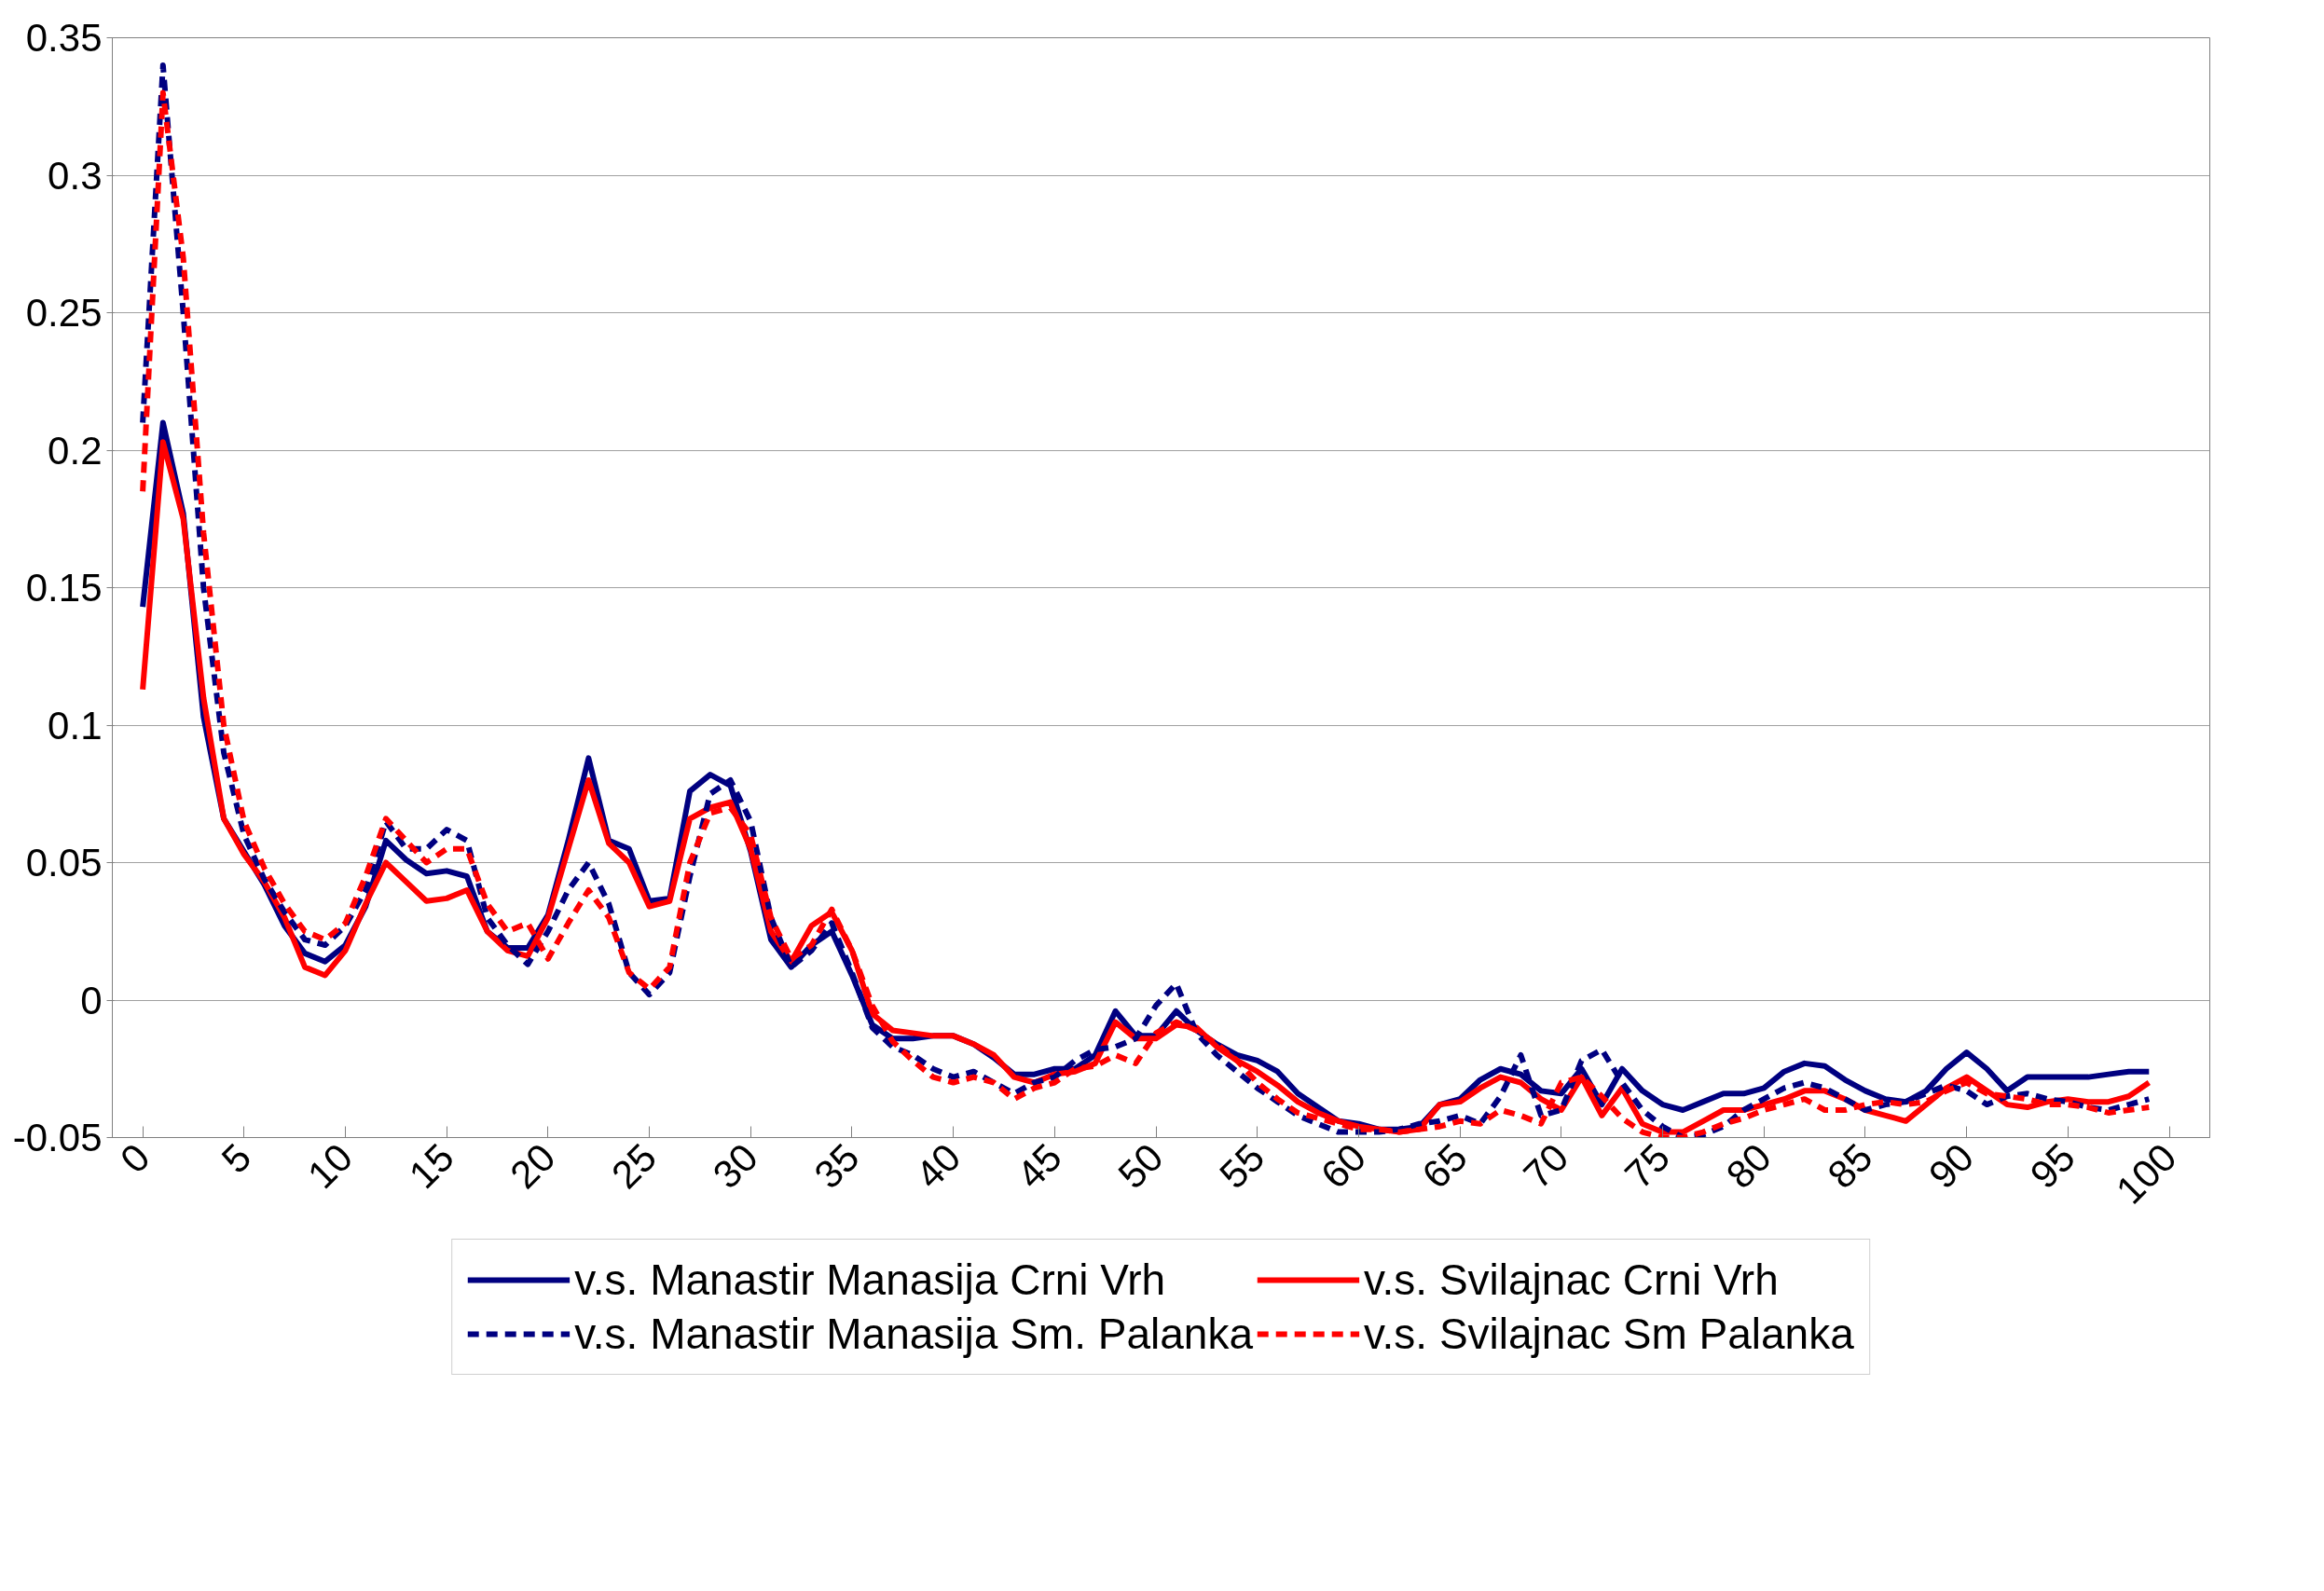 Image resolution: width=2324 pixels, height=1591 pixels. I want to click on y-tick-label: 0, so click(91, 1000).